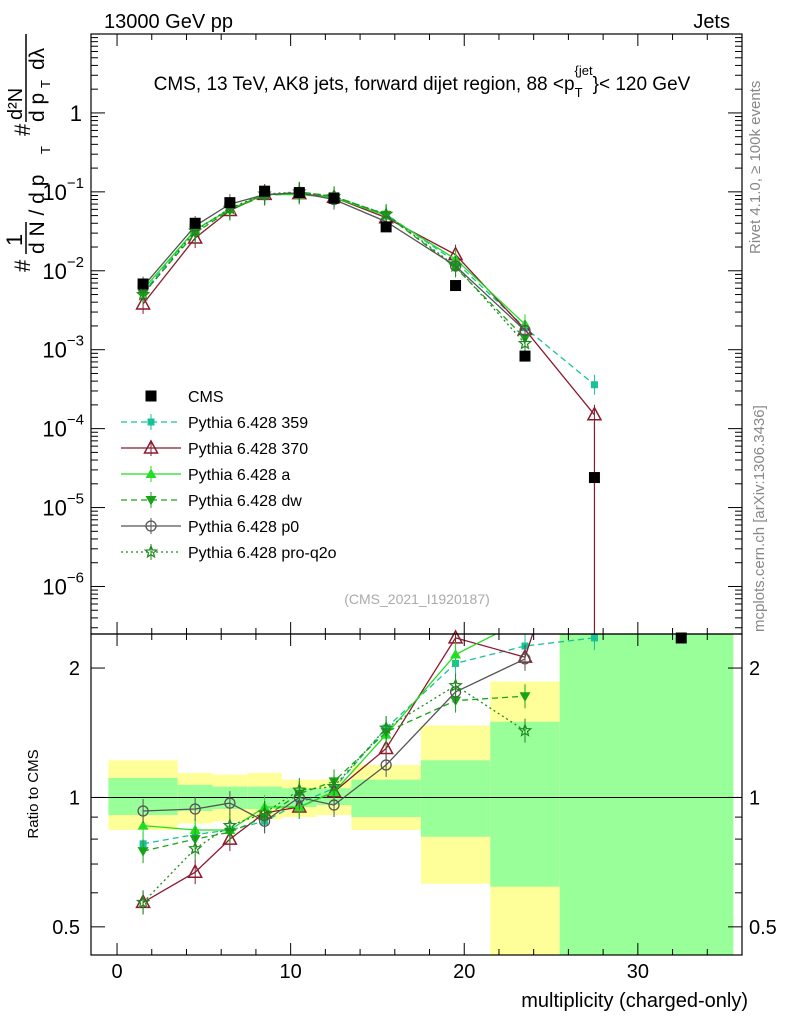 This screenshot has height=1024, width=786. Describe the element at coordinates (248, 449) in the screenshot. I see `legend-label: Pythia 6.428 370` at that location.